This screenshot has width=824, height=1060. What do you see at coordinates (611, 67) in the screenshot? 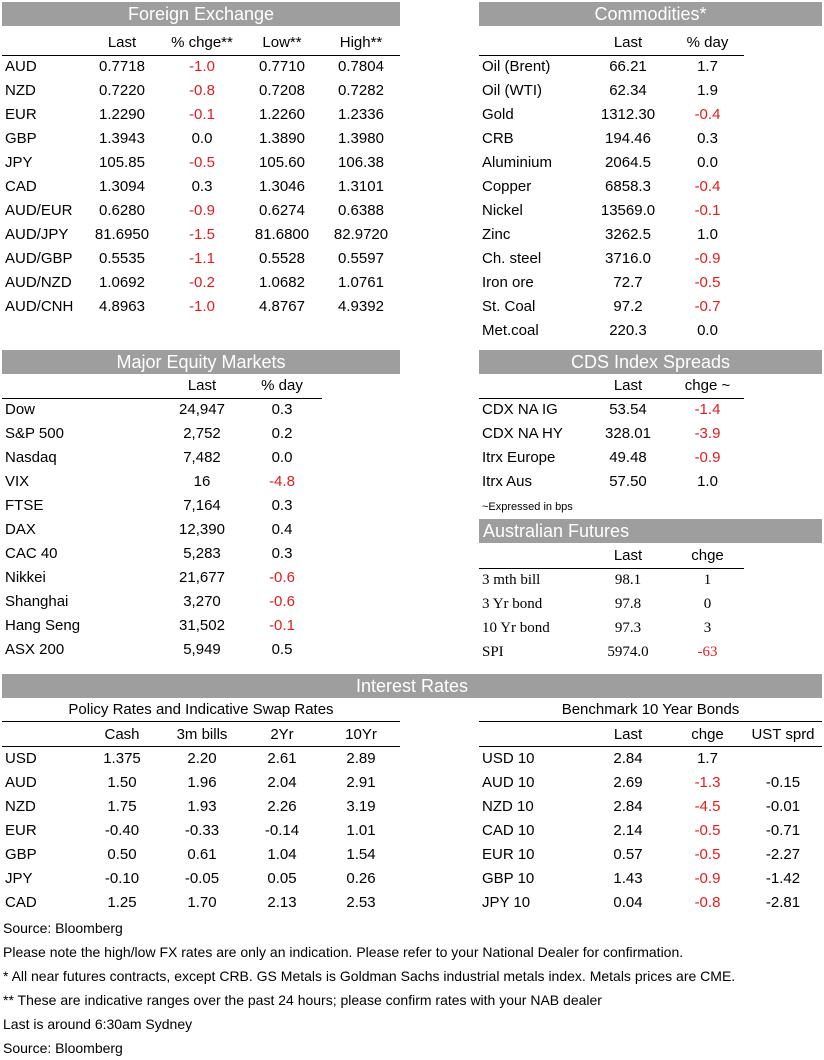
I see `commodity-row: Oil (Brent) 66.21 1.7` at bounding box center [611, 67].